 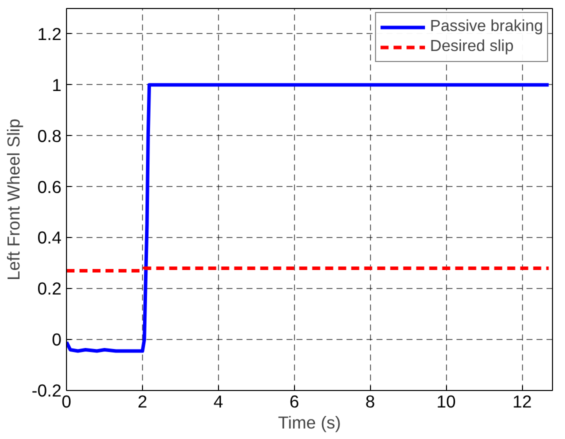 I want to click on y-tick-label: 0, so click(x=57, y=340).